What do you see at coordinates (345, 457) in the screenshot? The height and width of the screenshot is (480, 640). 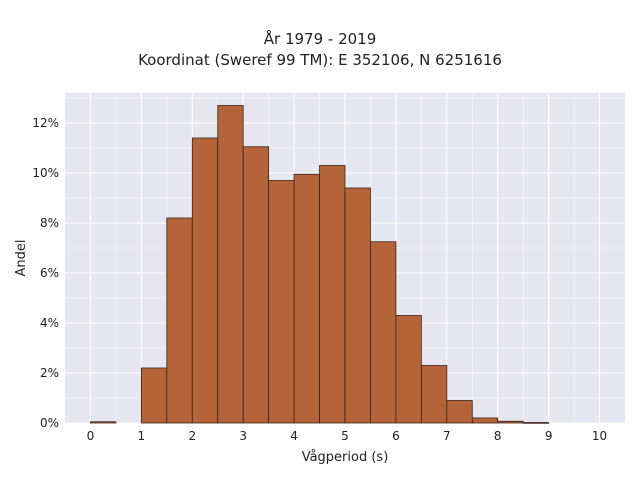 I see `x-axis-label: Vågperiod (s)` at bounding box center [345, 457].